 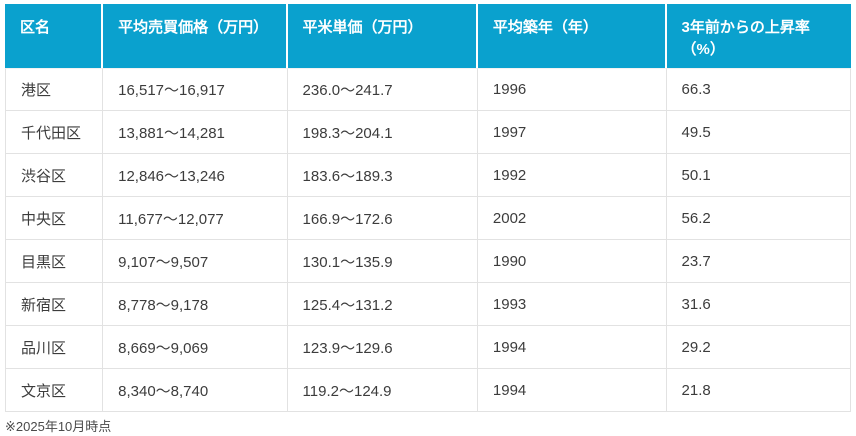 I want to click on cell-ward-name: 品川区, so click(x=54, y=347).